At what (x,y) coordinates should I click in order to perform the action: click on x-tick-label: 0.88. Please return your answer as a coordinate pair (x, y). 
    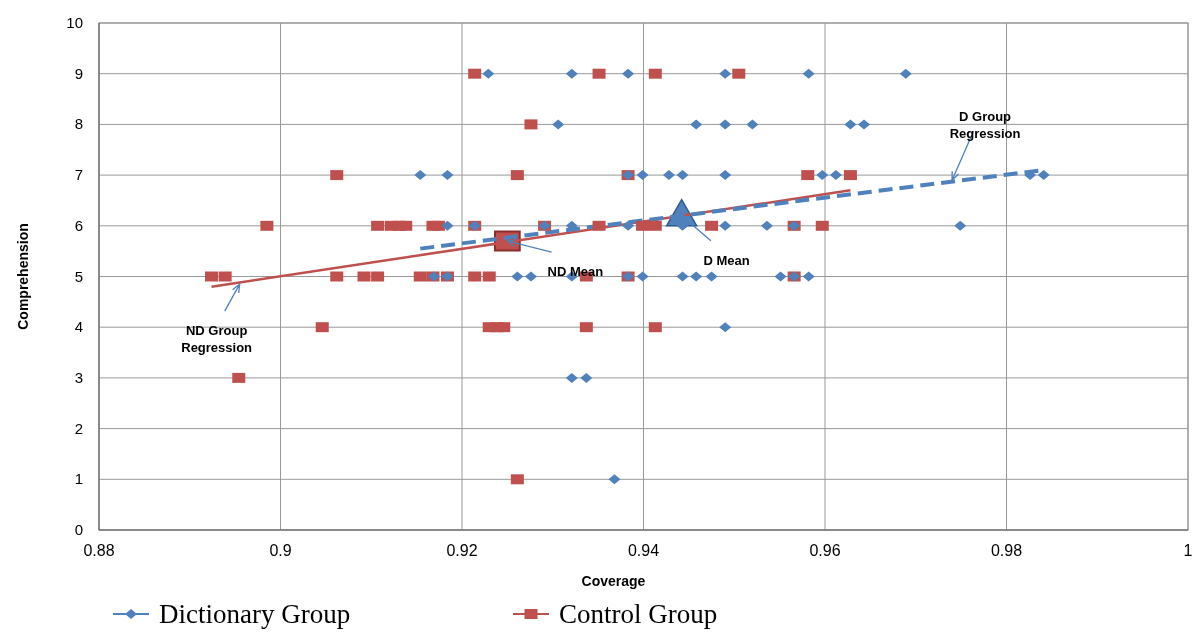
    Looking at the image, I should click on (99, 550).